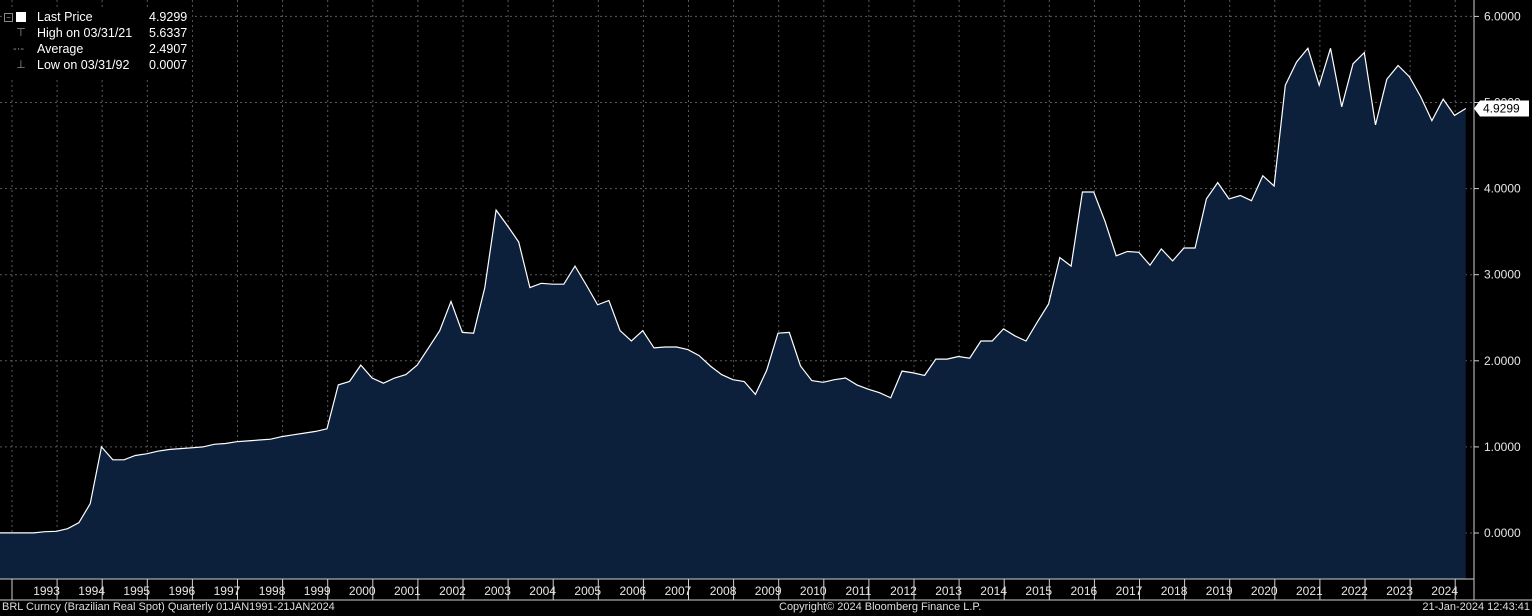 The height and width of the screenshot is (616, 1532). I want to click on x-tick-label: 2014, so click(993, 591).